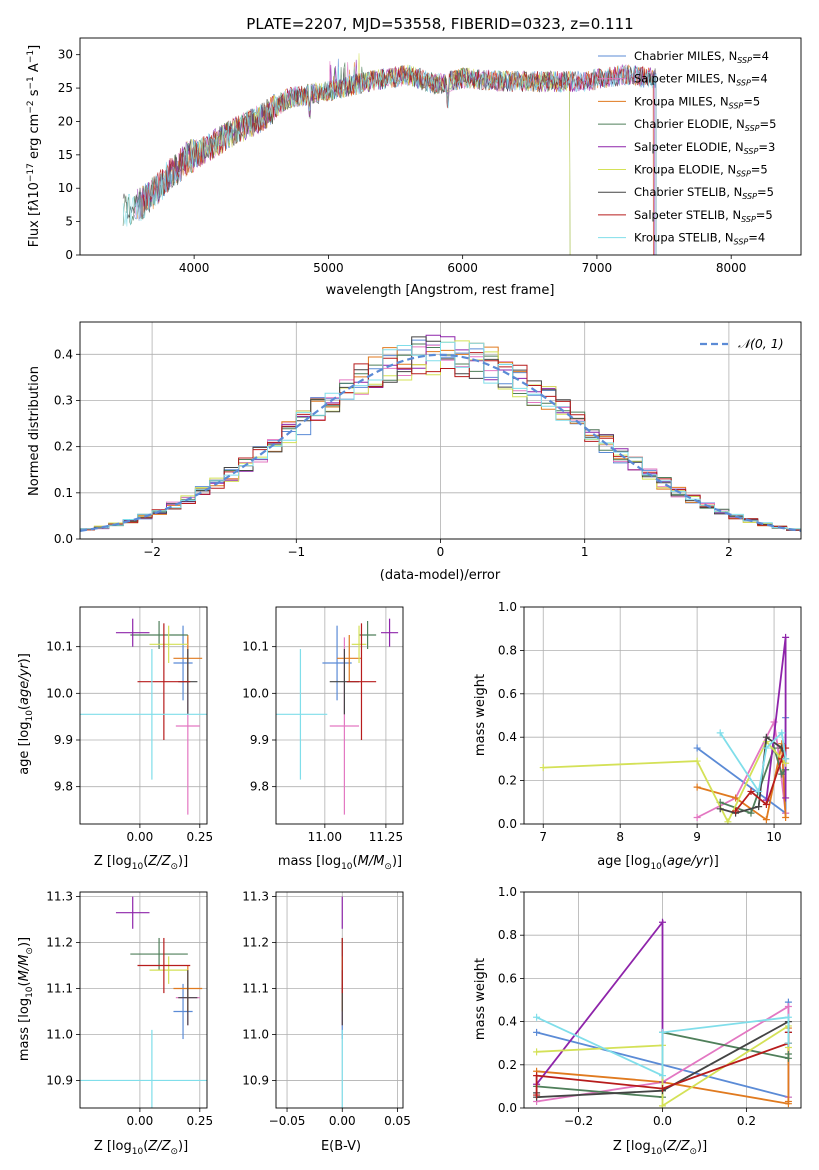 The width and height of the screenshot is (819, 1170). I want to click on ageZ-frame, so click(143, 715).